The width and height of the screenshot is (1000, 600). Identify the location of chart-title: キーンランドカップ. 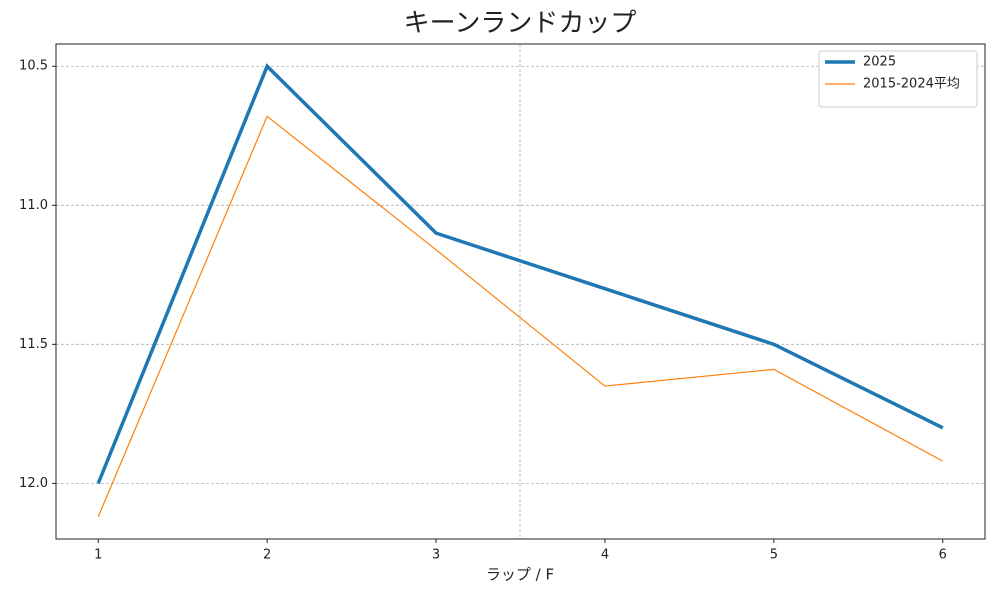
(520, 24).